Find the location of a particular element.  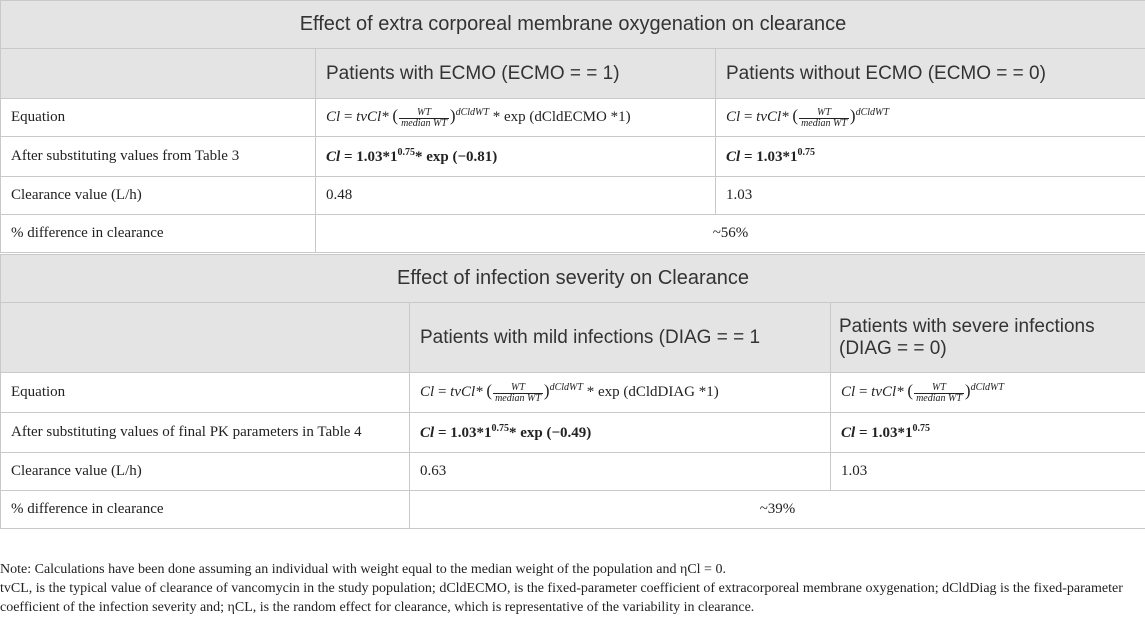

substituted-diag-exp: exp (−0.49) is located at coordinates (556, 433).